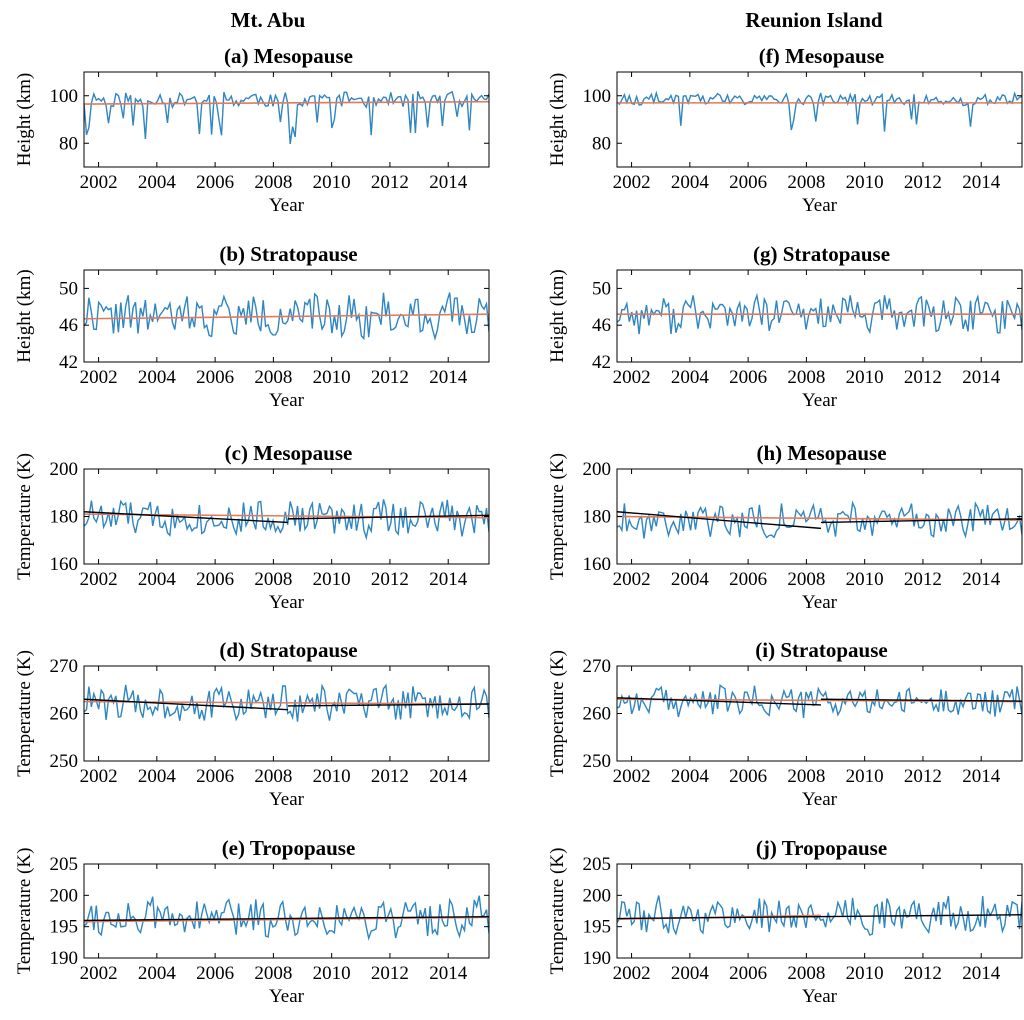  I want to click on panel-label: (h), so click(771, 453).